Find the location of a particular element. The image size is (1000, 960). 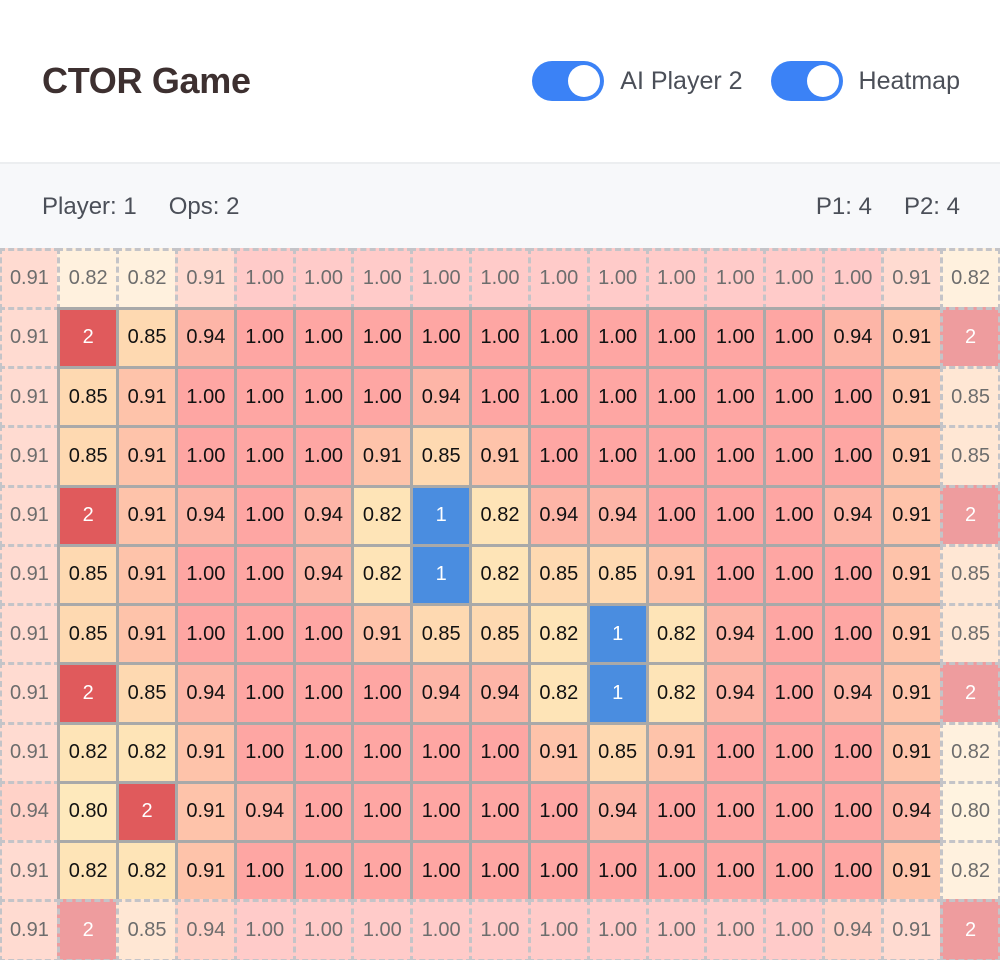

ai-player-2-toggle-group: AI Player 2 is located at coordinates (637, 81).